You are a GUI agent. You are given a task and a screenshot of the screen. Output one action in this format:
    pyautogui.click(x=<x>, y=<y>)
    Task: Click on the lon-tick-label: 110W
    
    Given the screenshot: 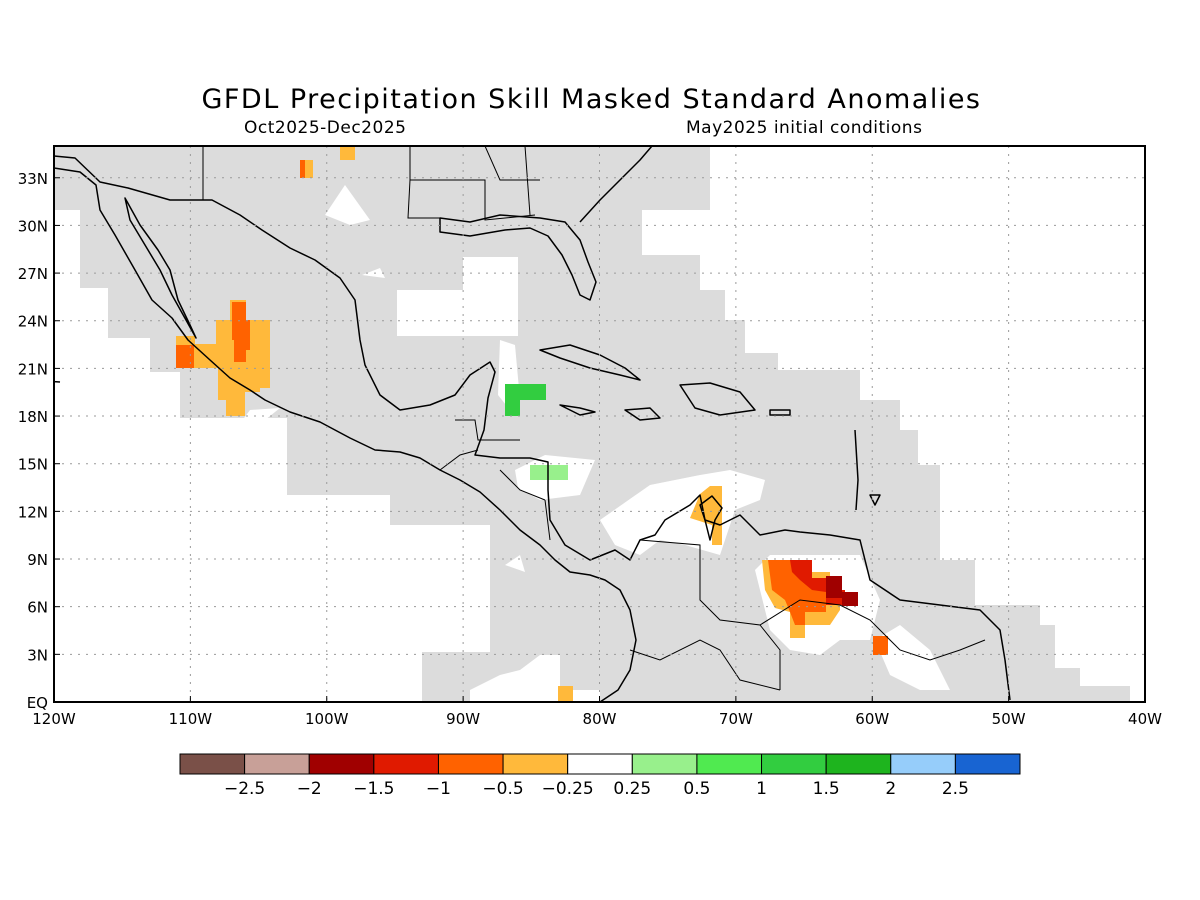 What is the action you would take?
    pyautogui.click(x=191, y=719)
    